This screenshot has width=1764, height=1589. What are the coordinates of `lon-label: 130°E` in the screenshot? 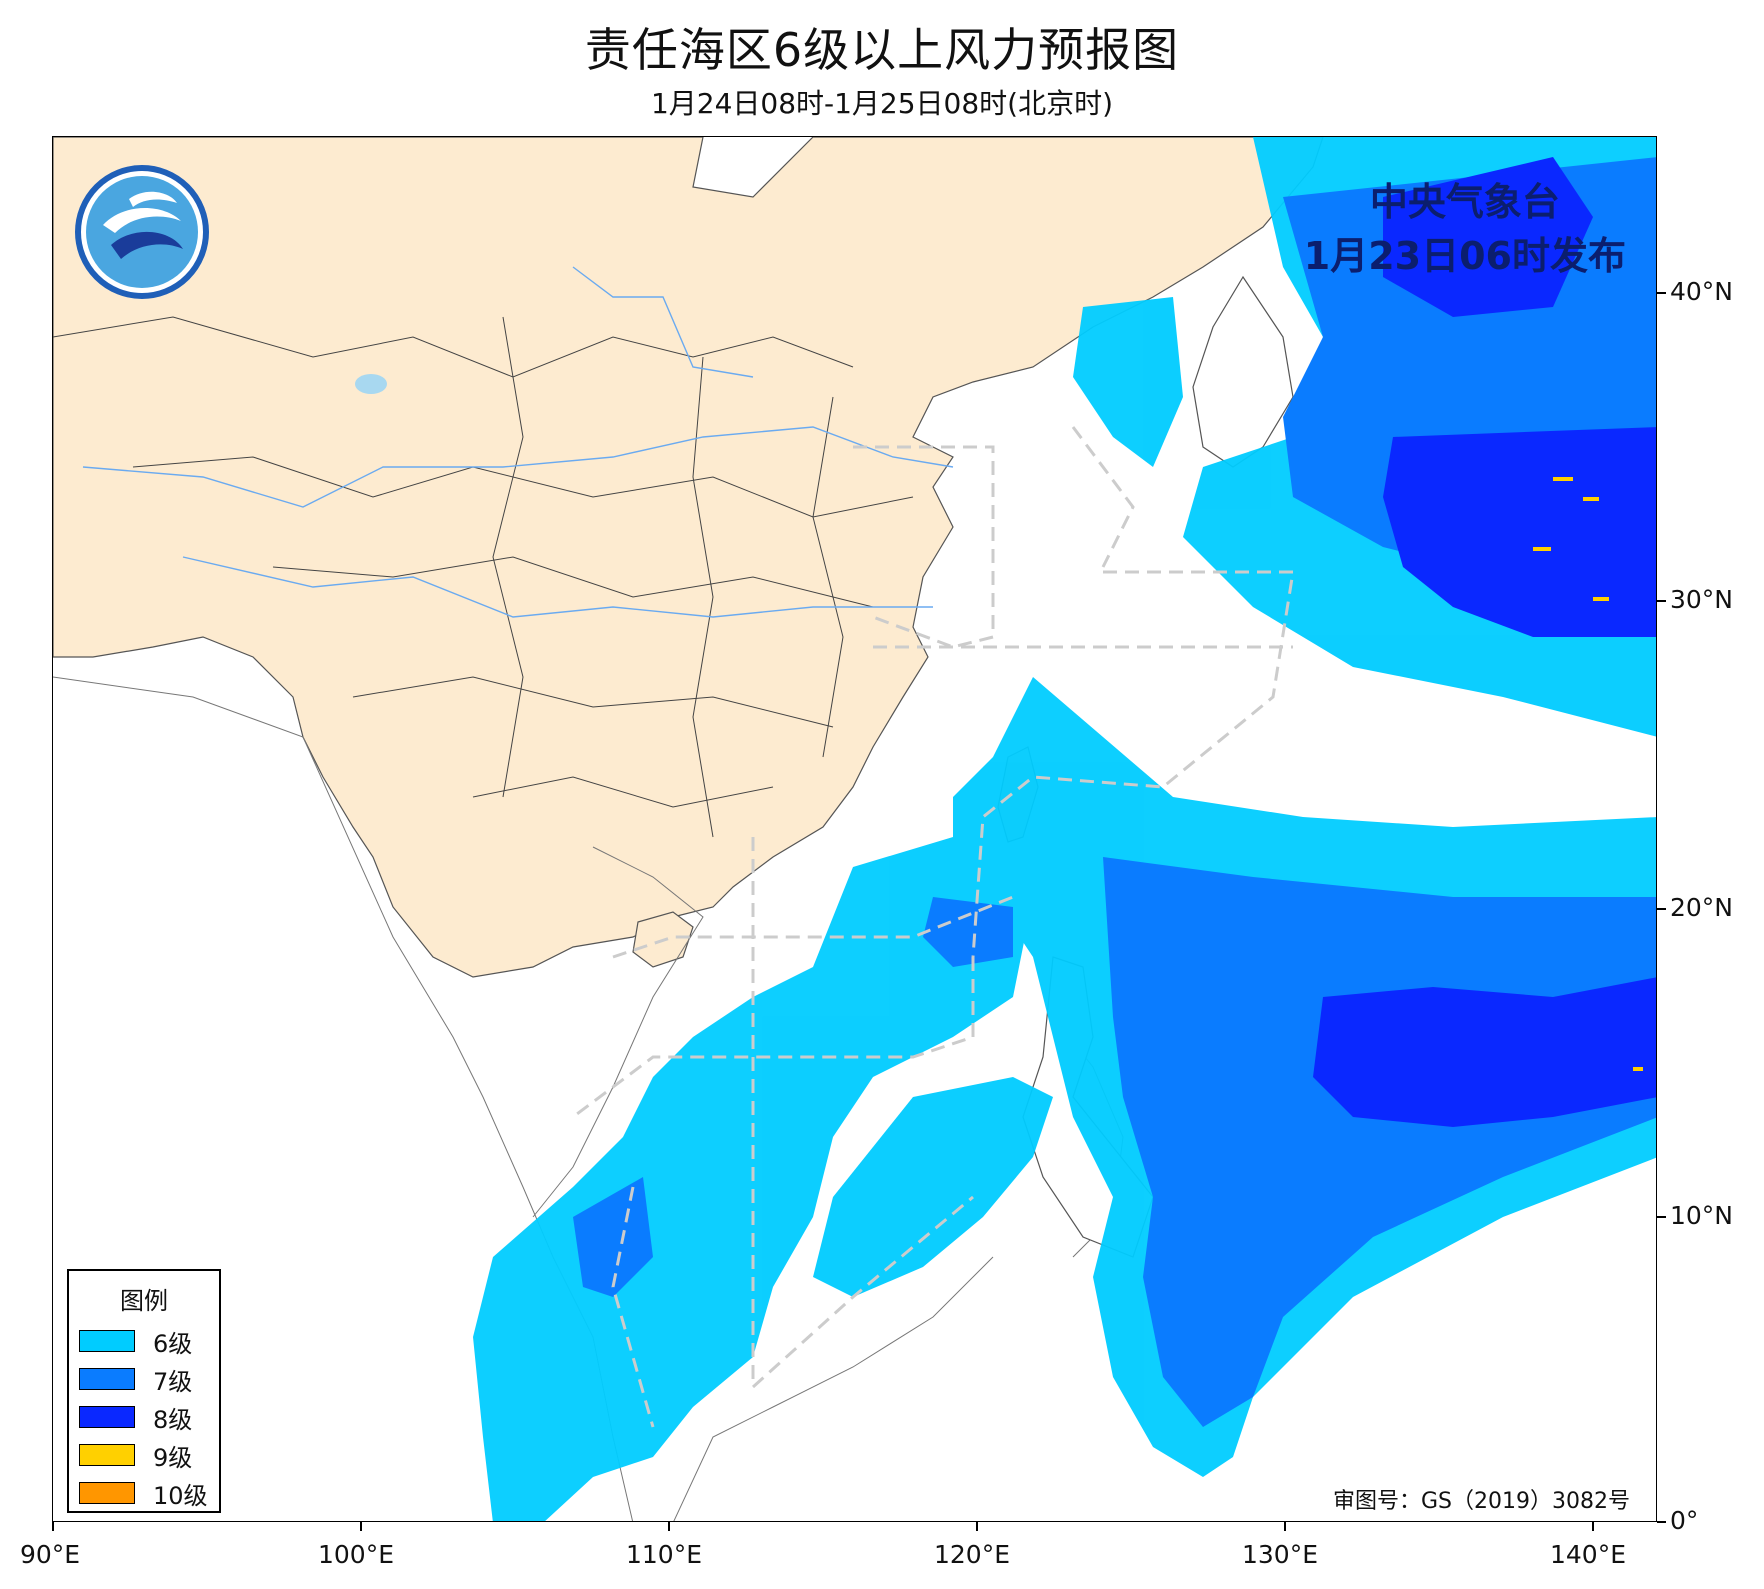 It's located at (1280, 1554).